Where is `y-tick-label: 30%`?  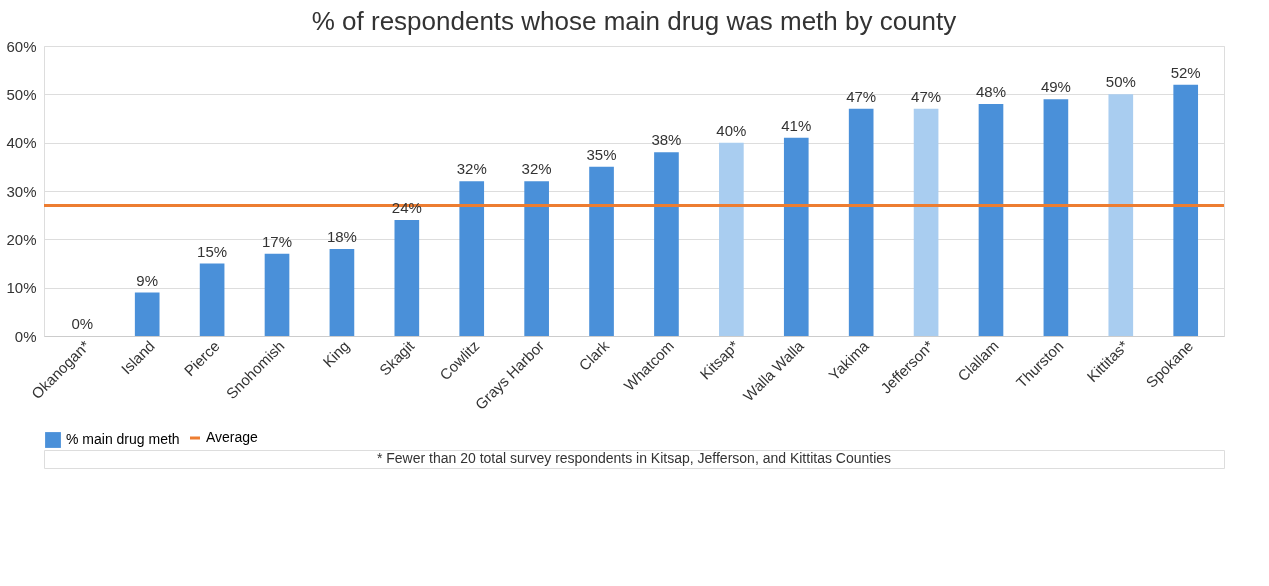
y-tick-label: 30% is located at coordinates (21, 191).